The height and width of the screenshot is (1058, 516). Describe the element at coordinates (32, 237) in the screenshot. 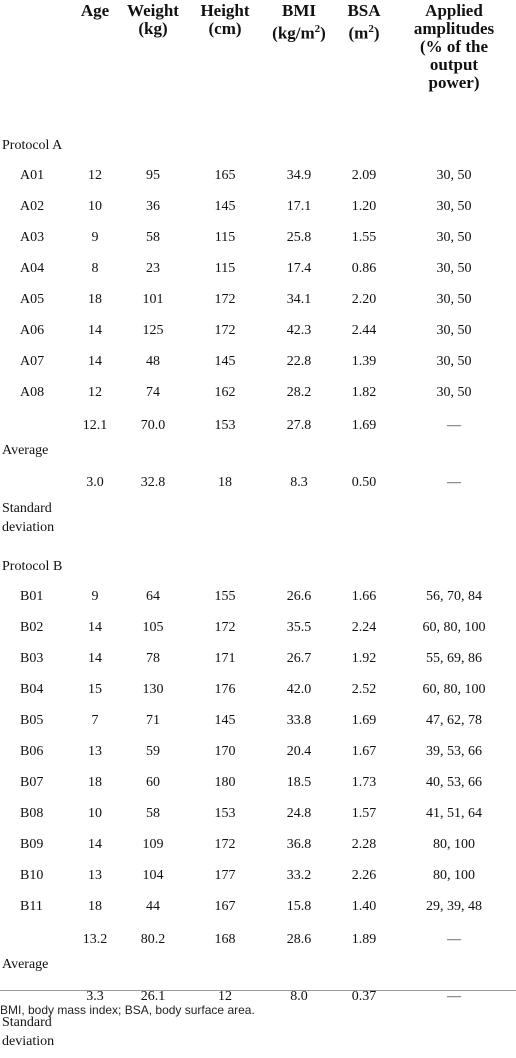

I see `cell-patient-id: A03` at that location.